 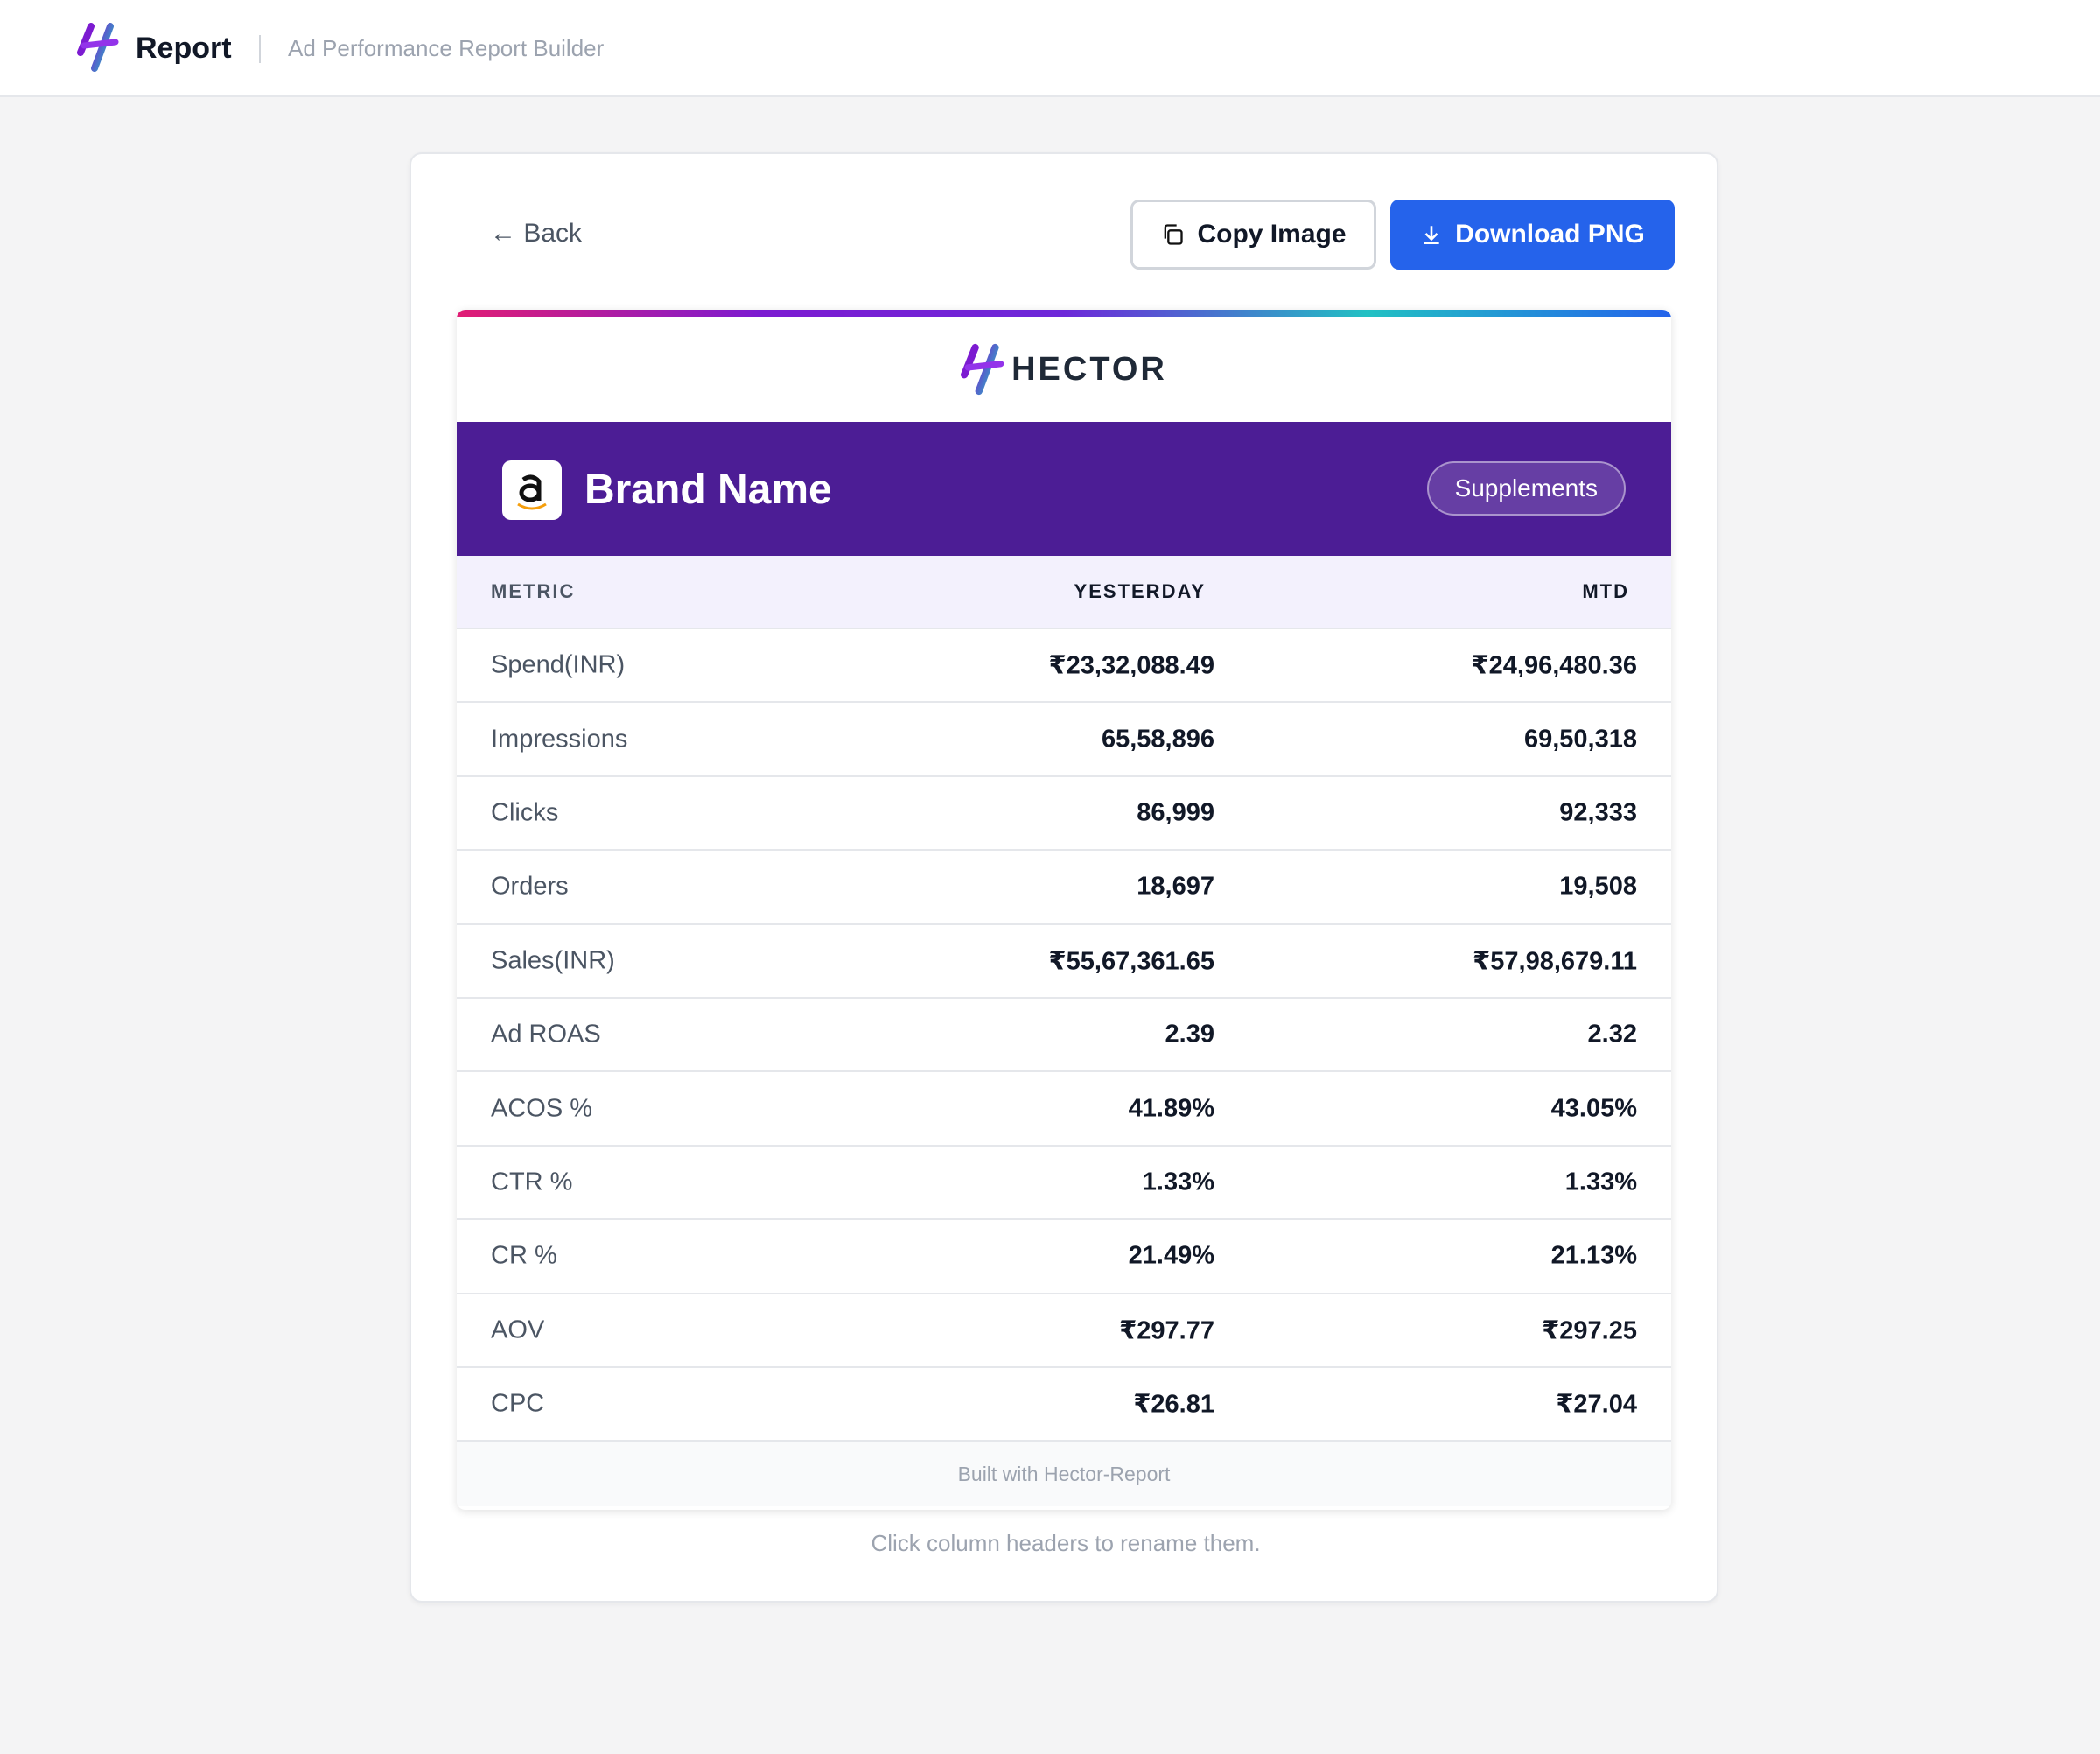 I want to click on value-cell: ₹26.81, so click(x=1173, y=1404).